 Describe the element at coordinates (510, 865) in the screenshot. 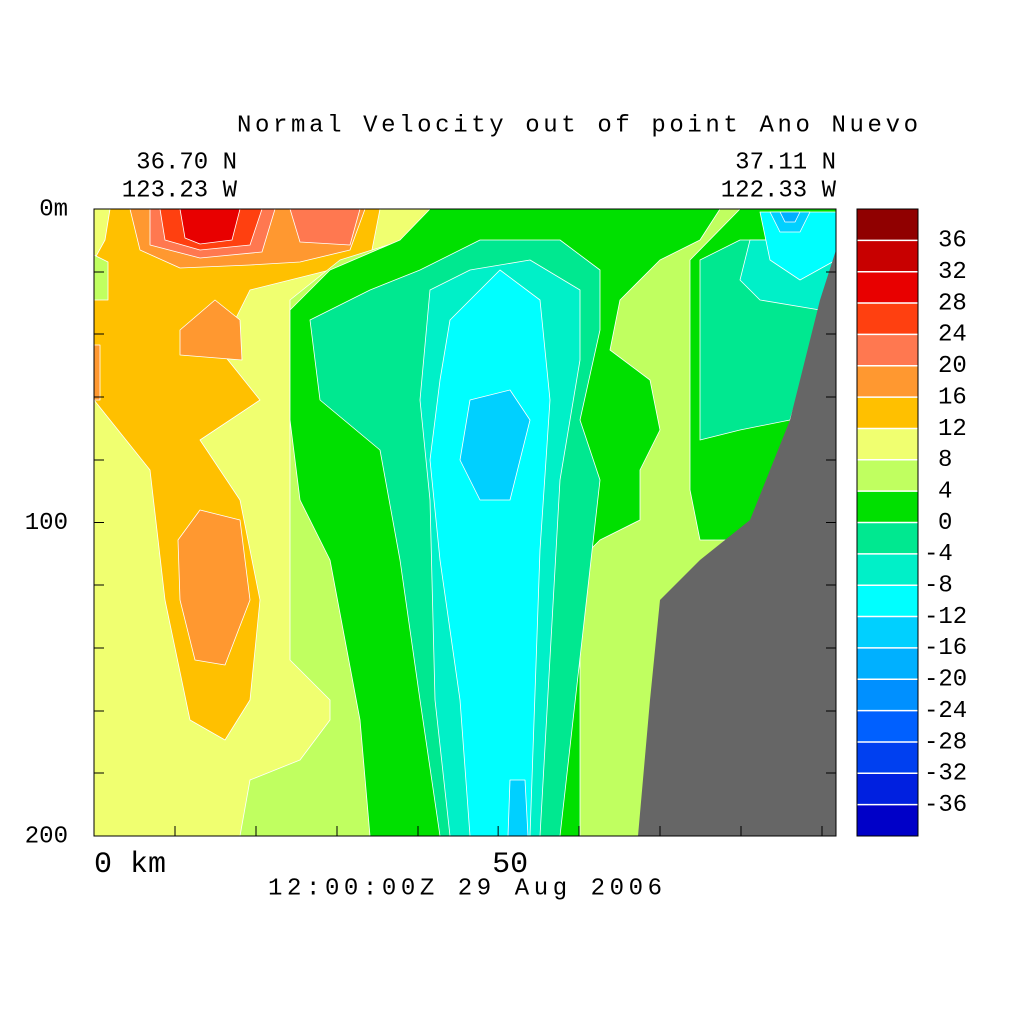

I see `x-tick-label: 50` at that location.